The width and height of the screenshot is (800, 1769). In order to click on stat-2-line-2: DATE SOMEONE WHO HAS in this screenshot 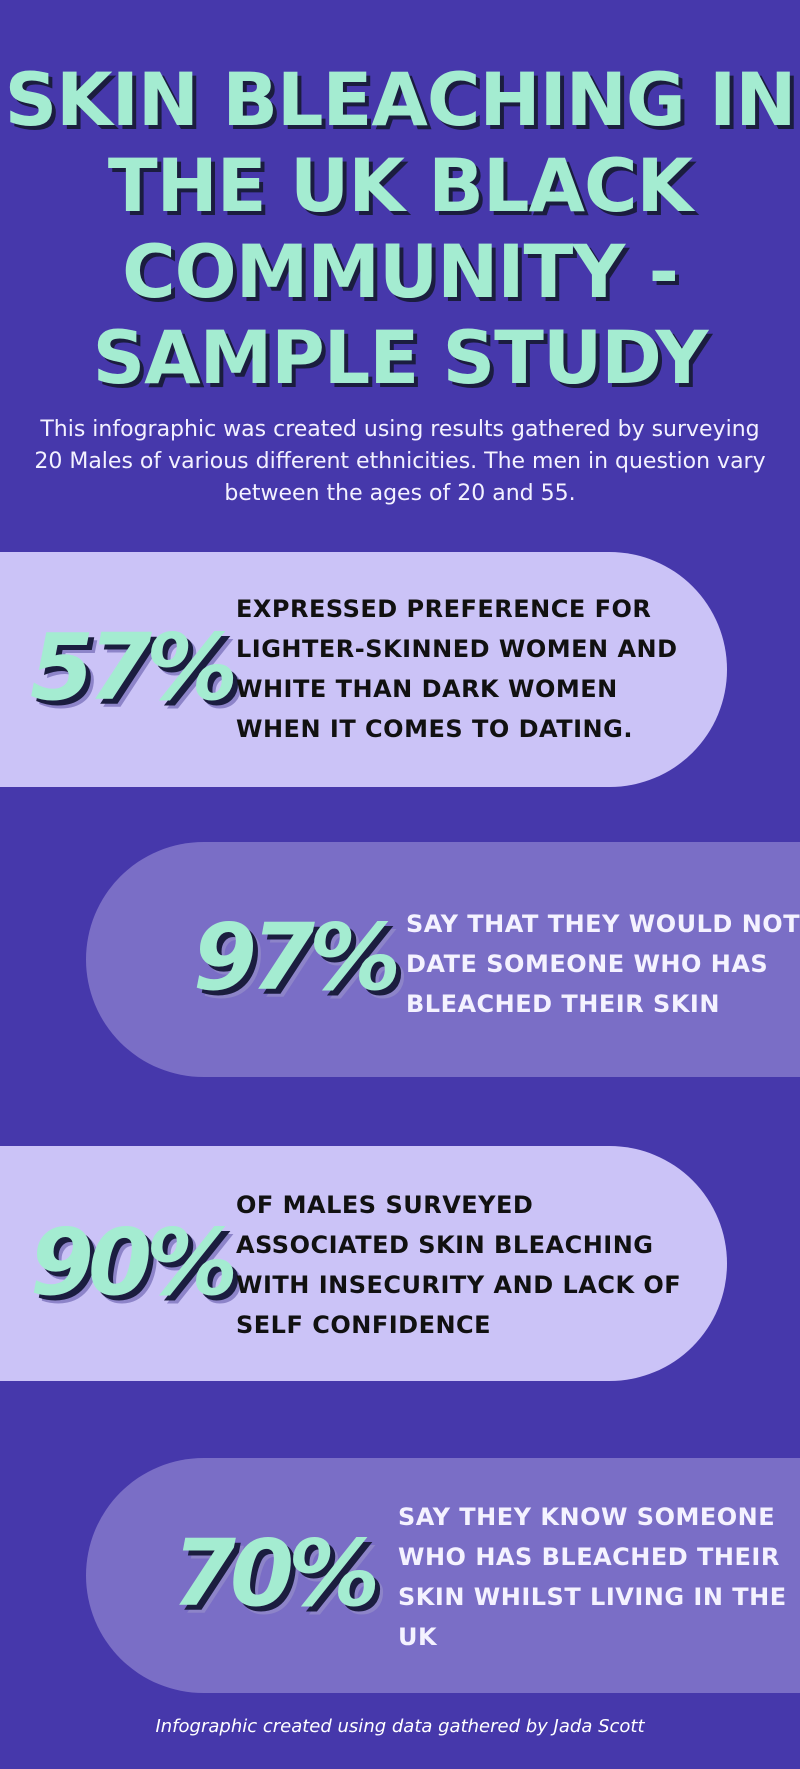, I will do `click(587, 964)`.